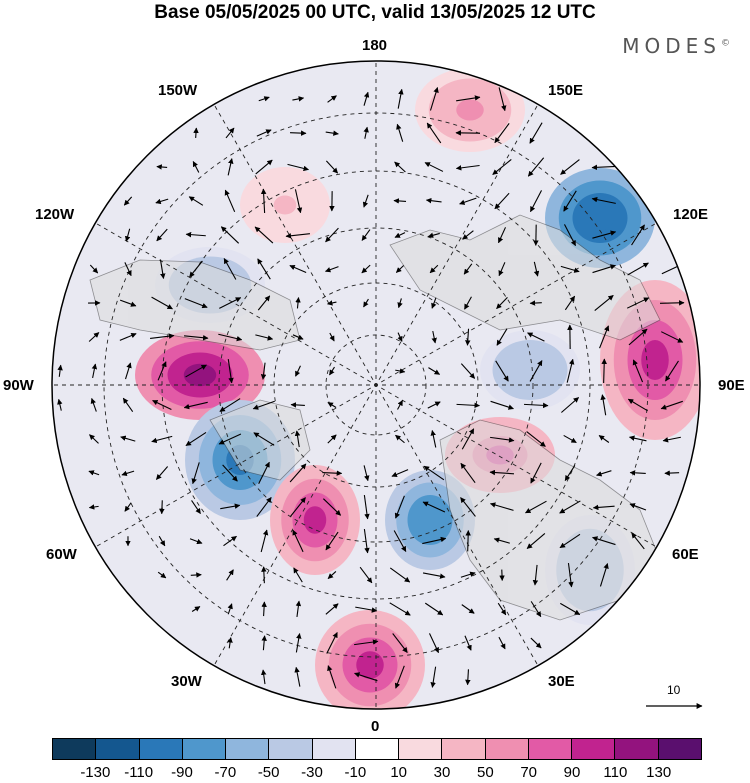 This screenshot has height=783, width=750. I want to click on colorbar-tick-label: 90, so click(572, 772).